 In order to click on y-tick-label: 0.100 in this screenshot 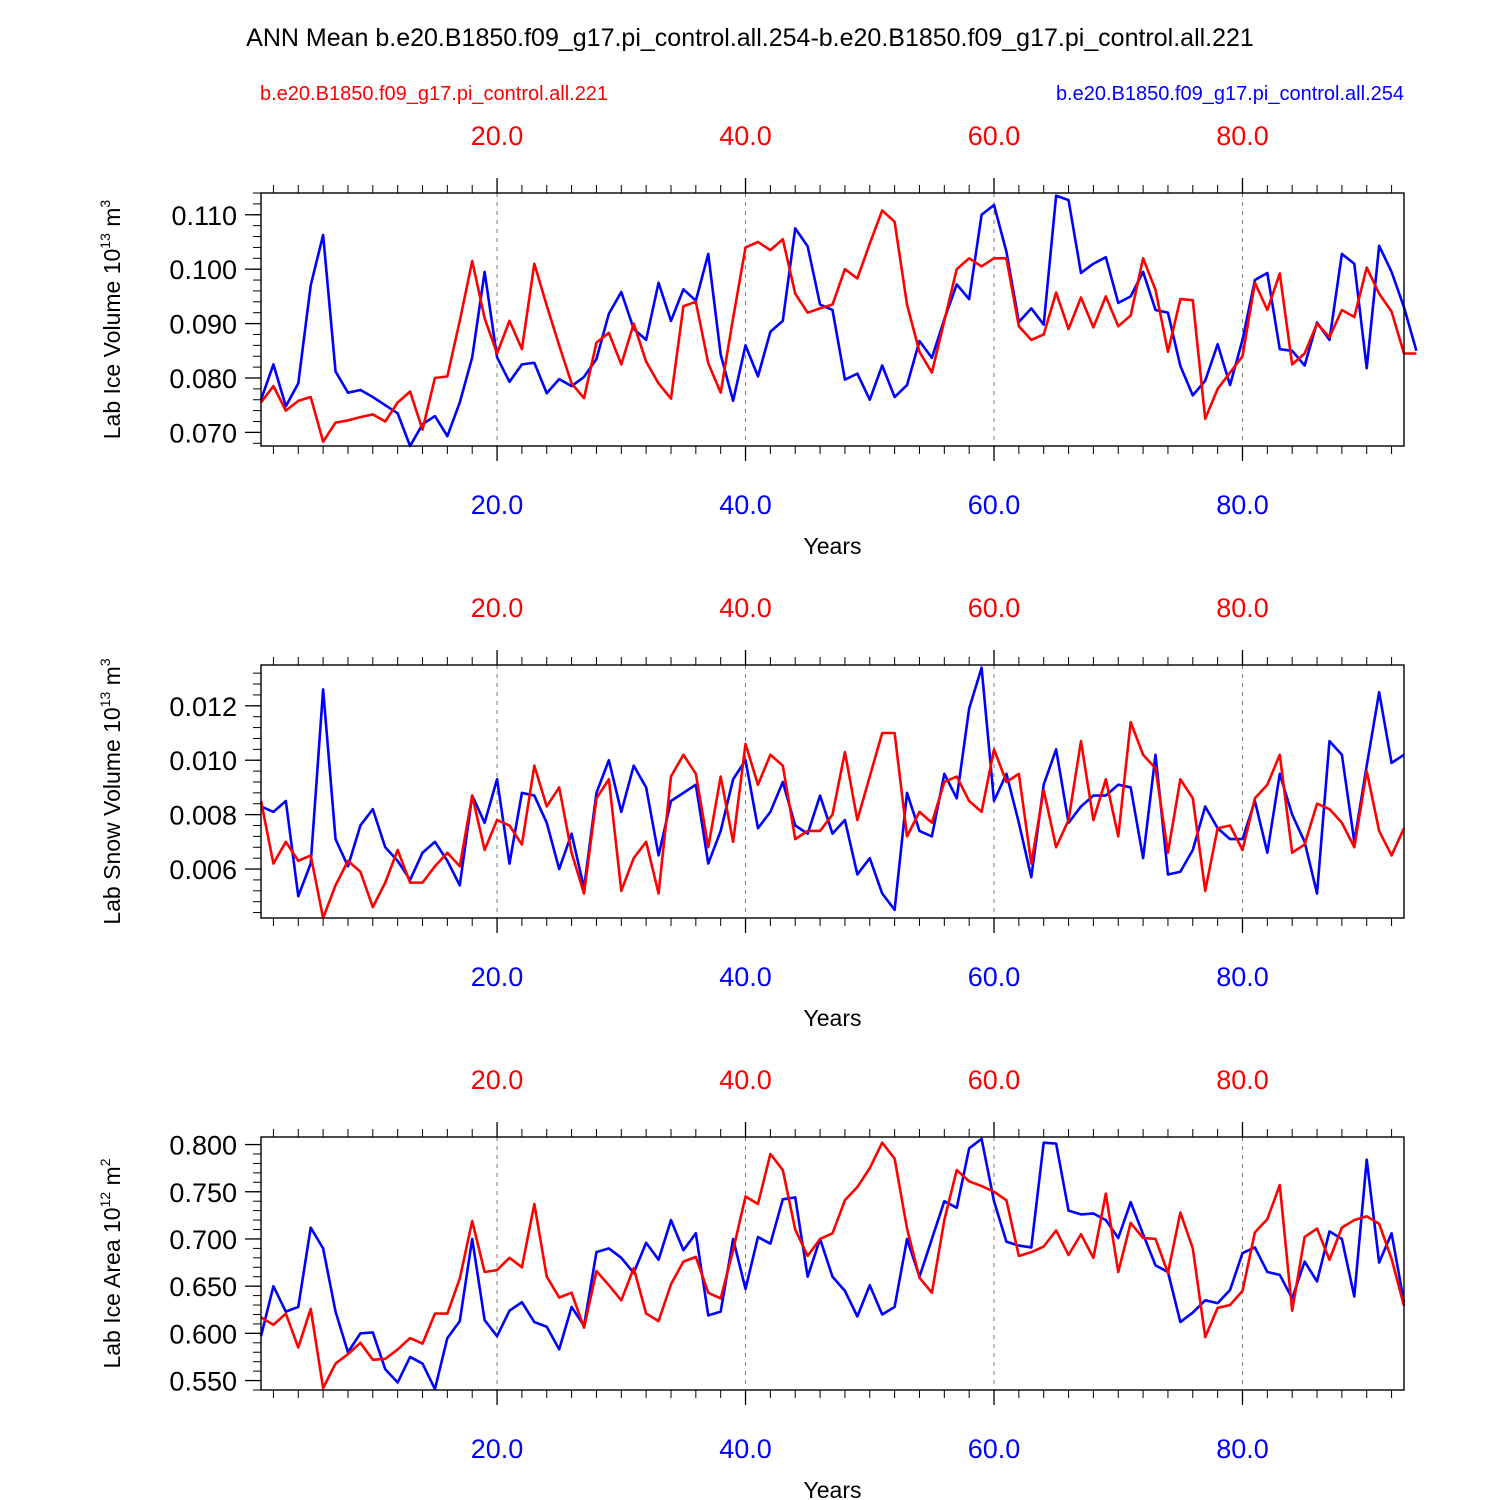, I will do `click(203, 270)`.